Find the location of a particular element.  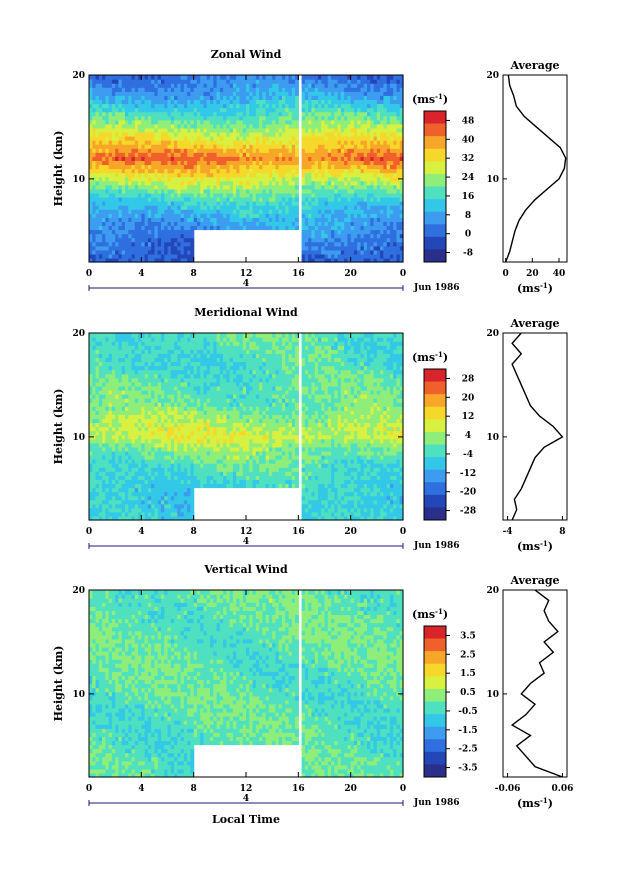

x-tick-label: 8 is located at coordinates (194, 274).